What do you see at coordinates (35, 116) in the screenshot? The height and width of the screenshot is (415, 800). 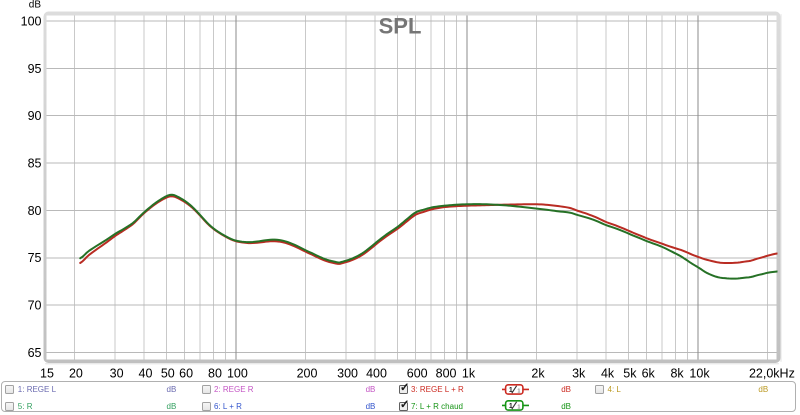 I see `svg-text: 90` at bounding box center [35, 116].